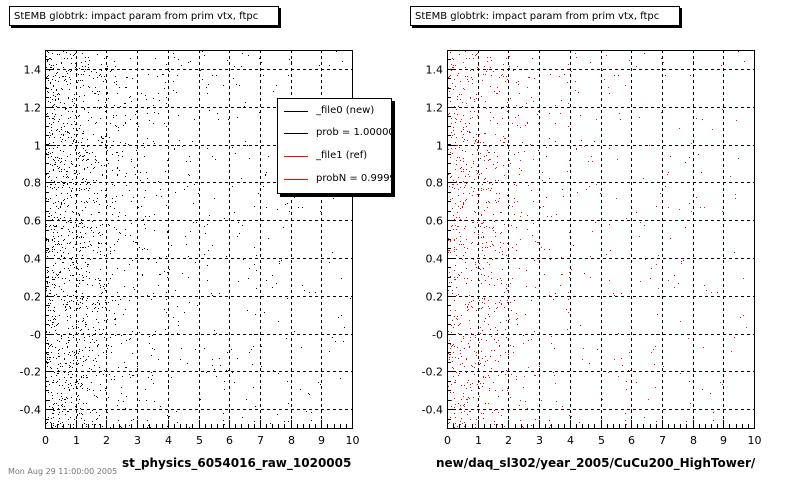 The image size is (800, 480). What do you see at coordinates (296, 133) in the screenshot?
I see `legend-line-prob` at bounding box center [296, 133].